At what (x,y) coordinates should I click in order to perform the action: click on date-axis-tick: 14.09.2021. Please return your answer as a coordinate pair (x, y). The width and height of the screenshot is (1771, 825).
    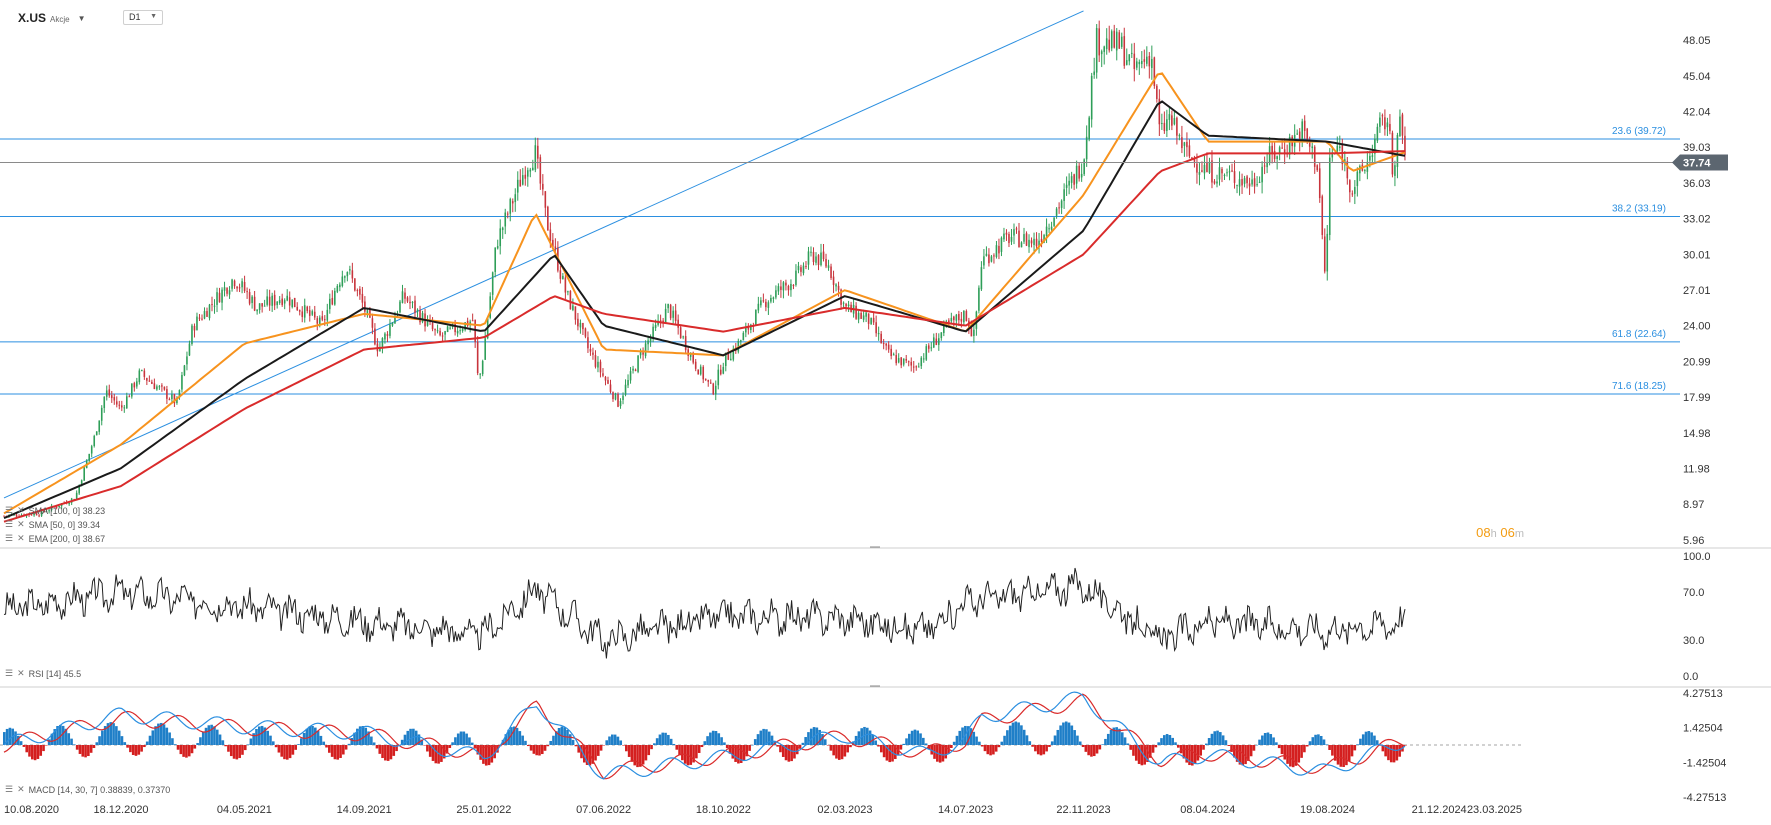
    Looking at the image, I should click on (364, 810).